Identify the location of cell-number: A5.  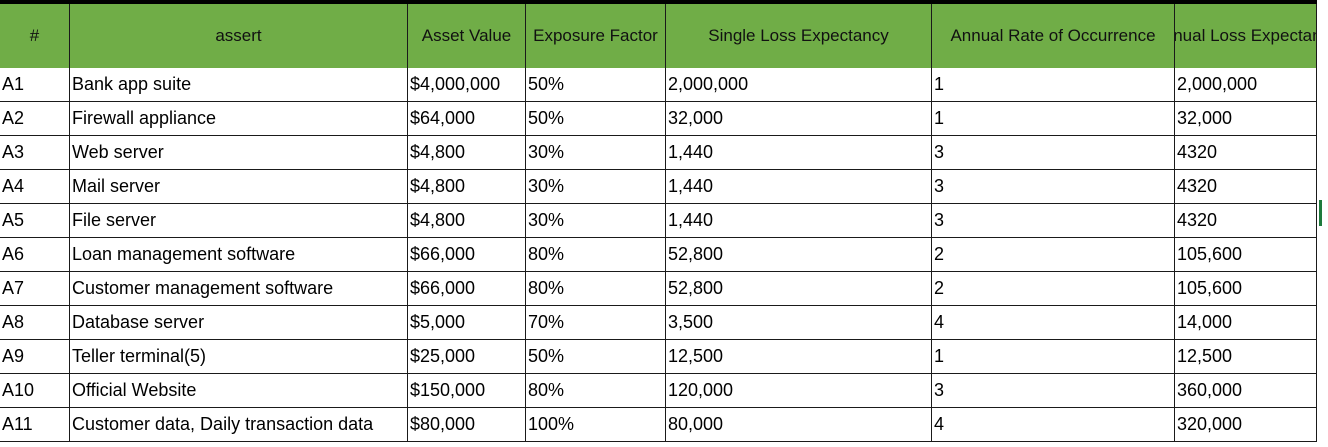
(35, 221).